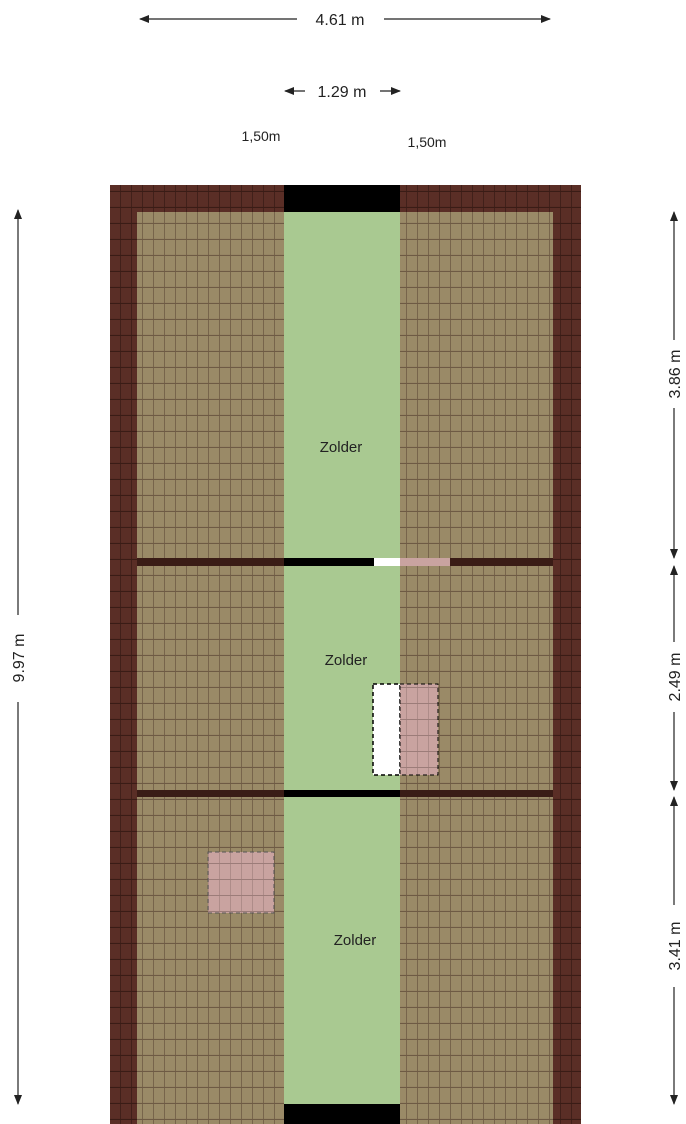 The width and height of the screenshot is (686, 1124). What do you see at coordinates (675, 946) in the screenshot?
I see `dimension-label: 3.41 m` at bounding box center [675, 946].